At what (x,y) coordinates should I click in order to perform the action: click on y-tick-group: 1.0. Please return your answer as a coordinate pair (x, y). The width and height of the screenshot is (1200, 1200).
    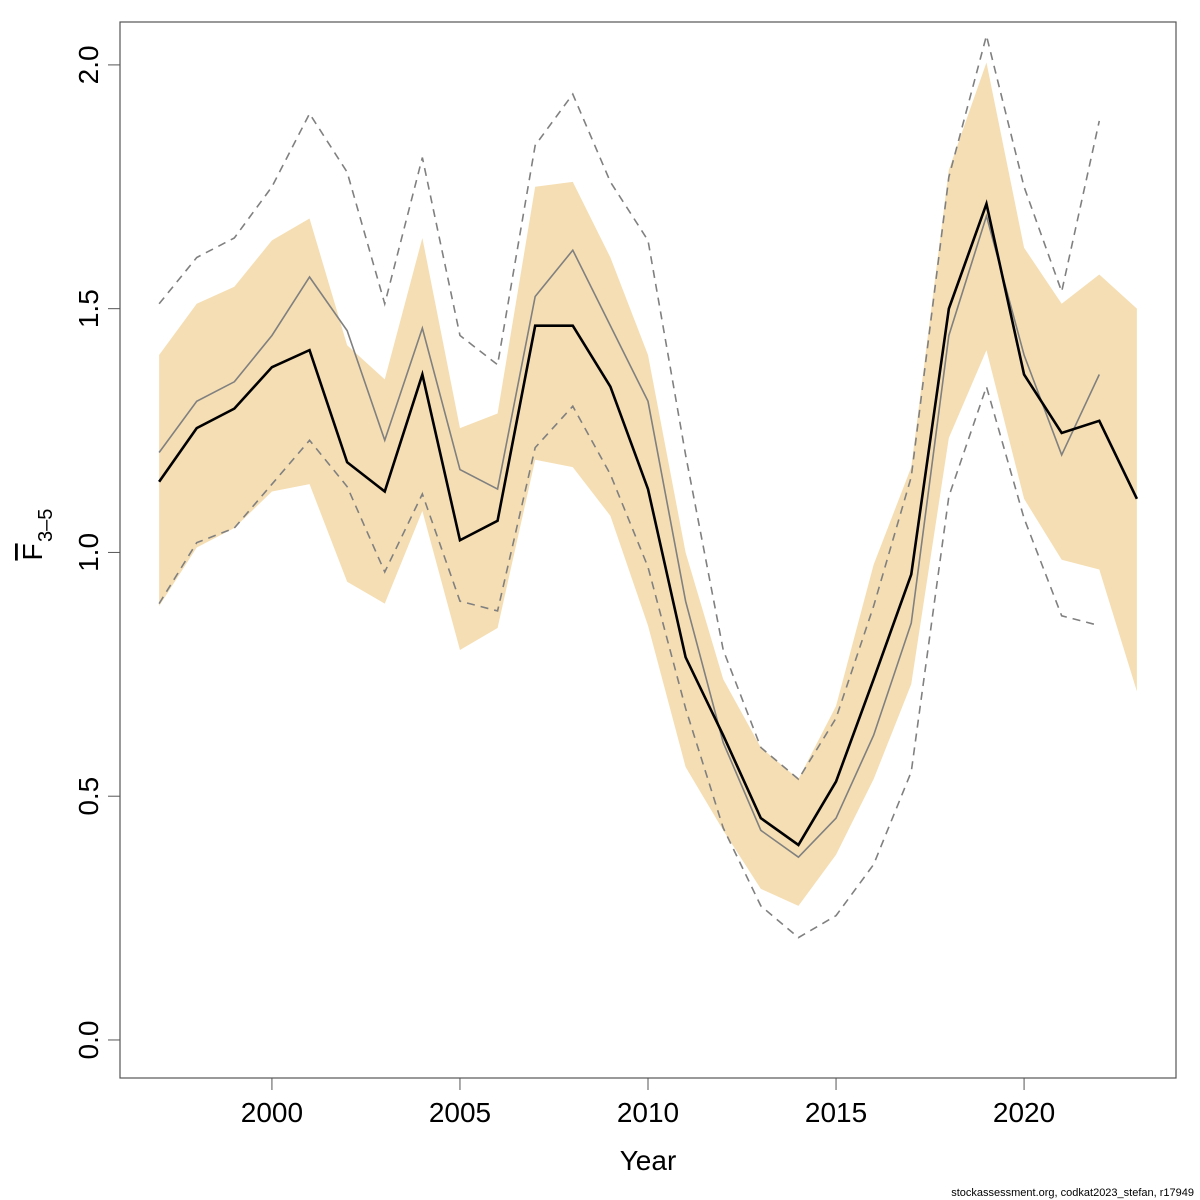
    Looking at the image, I should click on (88, 552).